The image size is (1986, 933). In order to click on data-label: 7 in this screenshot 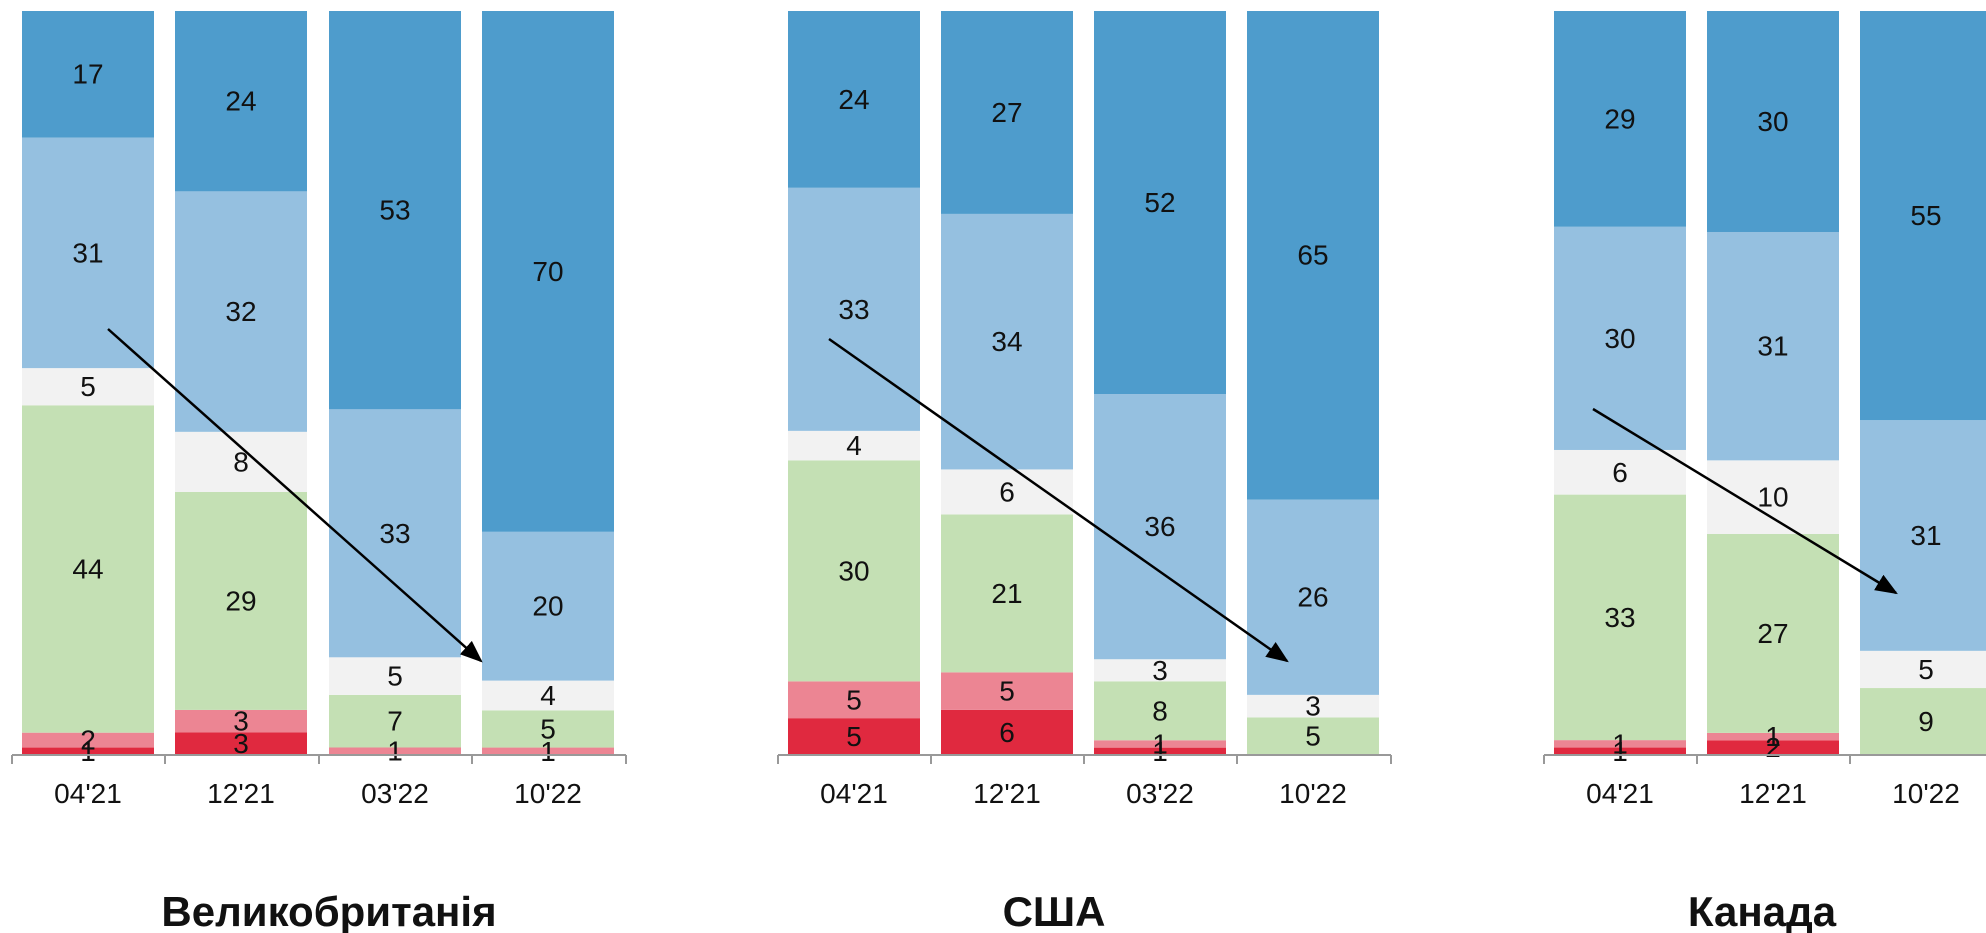, I will do `click(395, 721)`.